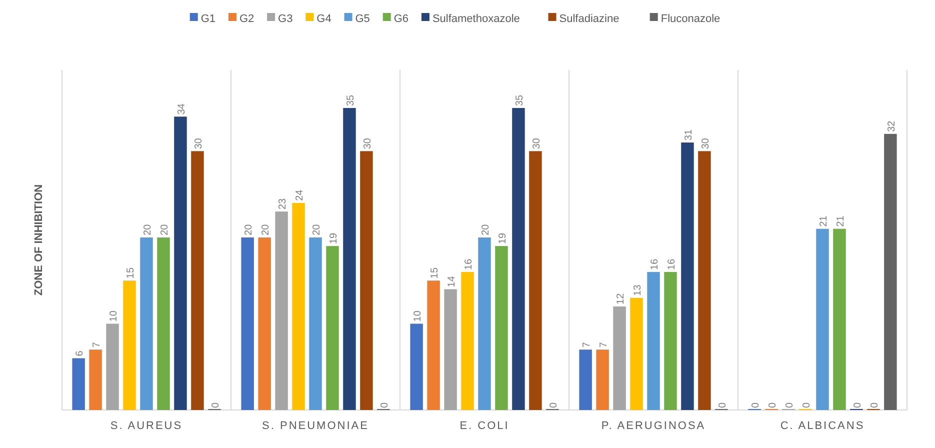  What do you see at coordinates (182, 109) in the screenshot?
I see `data-label: 34` at bounding box center [182, 109].